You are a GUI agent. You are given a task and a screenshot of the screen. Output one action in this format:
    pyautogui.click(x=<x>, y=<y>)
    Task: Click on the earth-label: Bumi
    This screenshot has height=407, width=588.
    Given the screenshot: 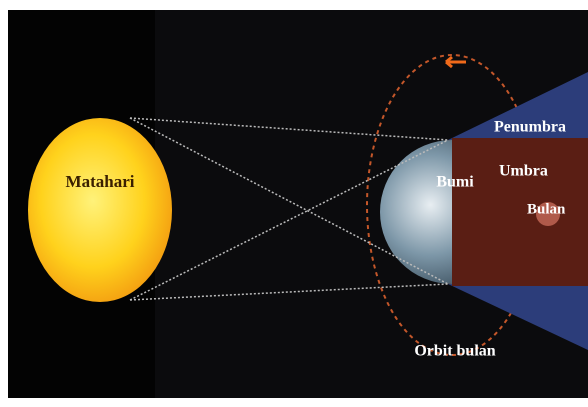 What is the action you would take?
    pyautogui.click(x=455, y=182)
    